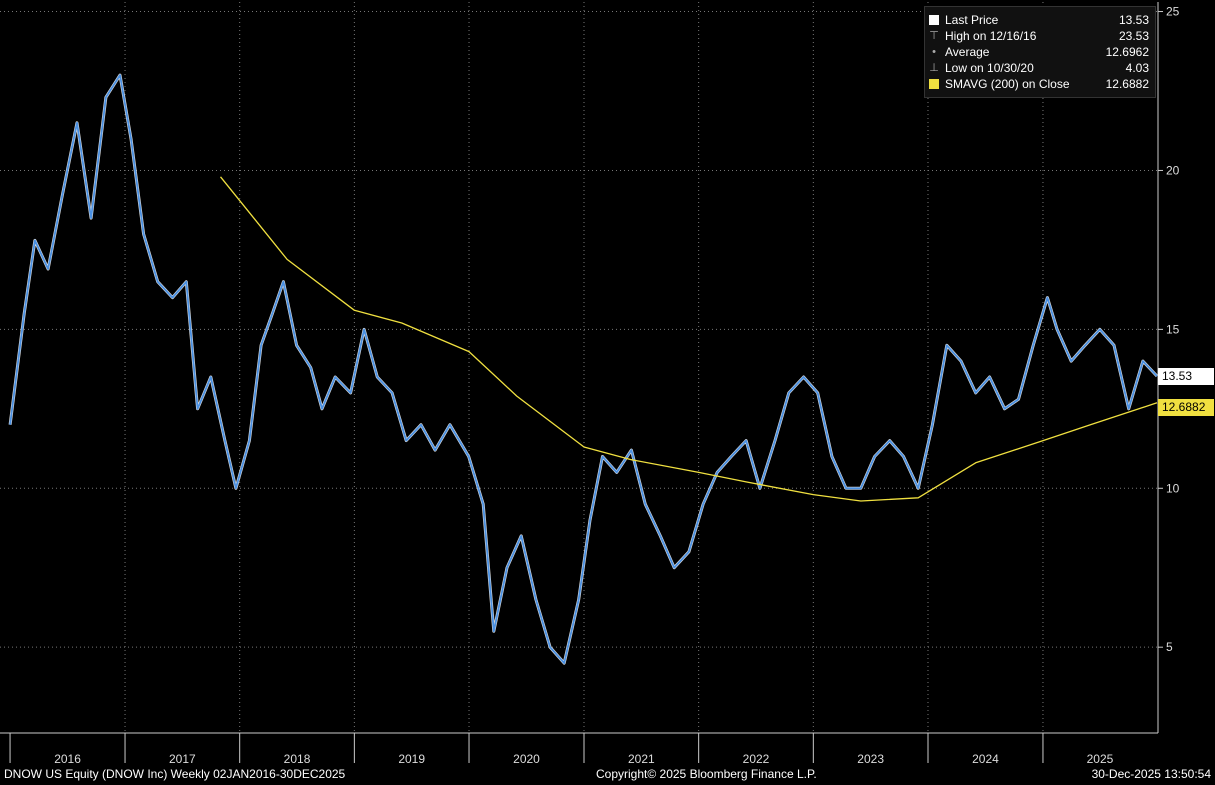  Describe the element at coordinates (1173, 170) in the screenshot. I see `y-tick-label: 20` at that location.